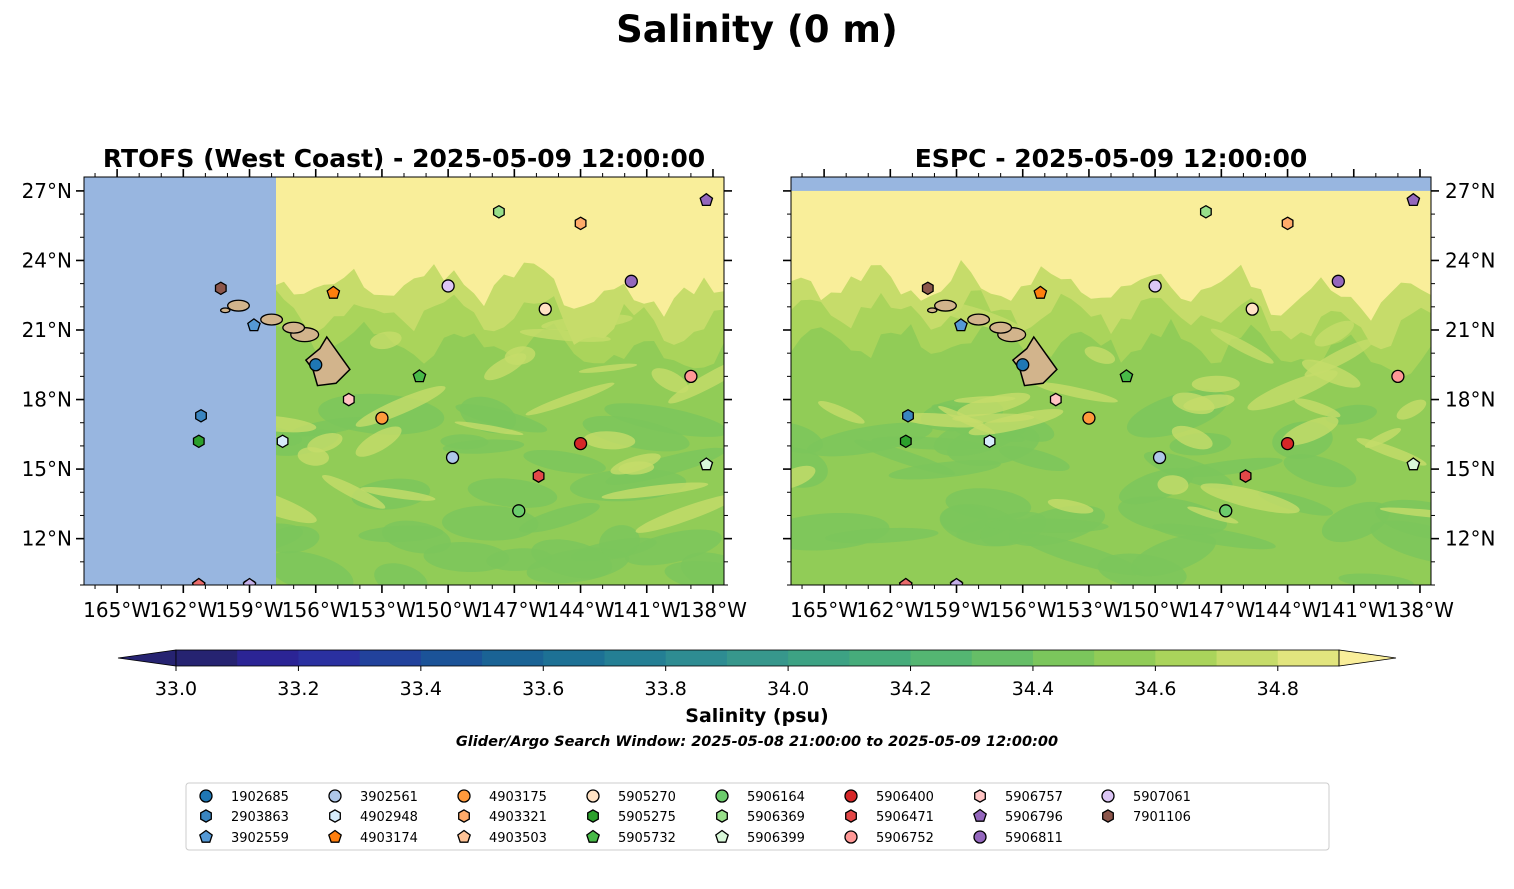  Describe the element at coordinates (647, 610) in the screenshot. I see `x-tick-label: 141°W` at that location.